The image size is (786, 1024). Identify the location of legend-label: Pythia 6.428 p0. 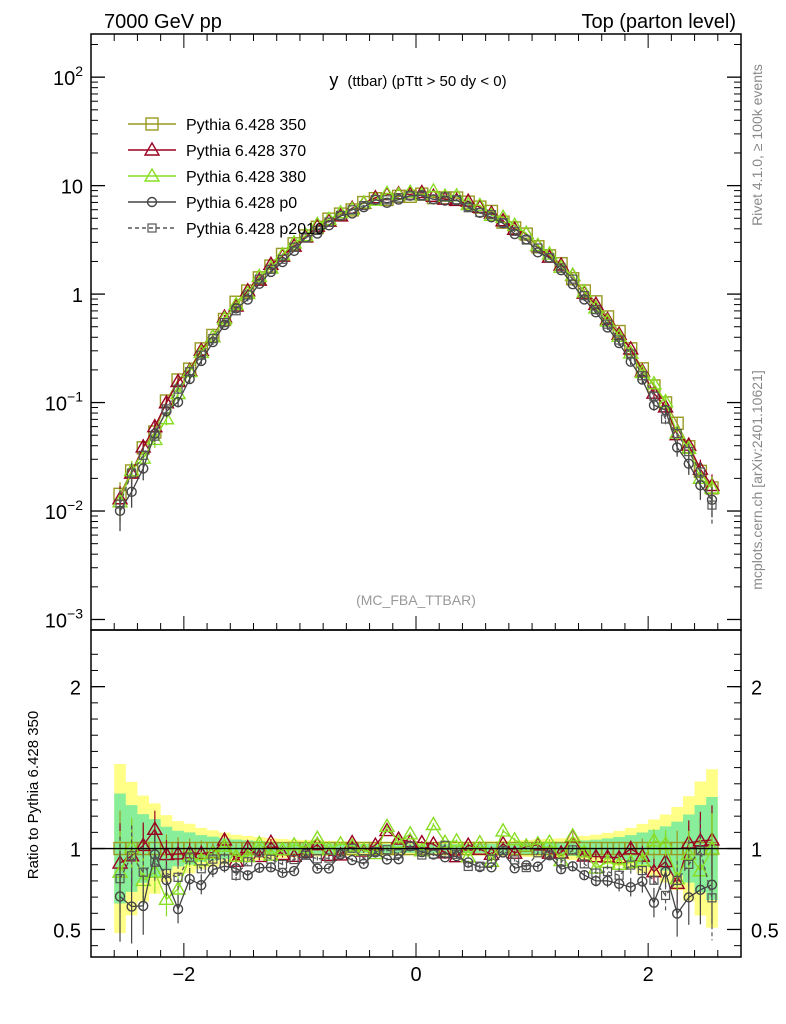
(241, 203).